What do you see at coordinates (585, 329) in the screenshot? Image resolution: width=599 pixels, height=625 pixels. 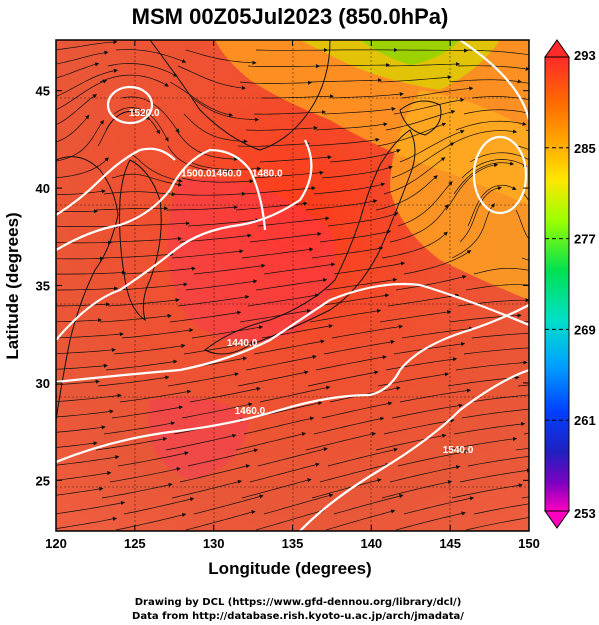 I see `colorbar-tick-label: 269` at bounding box center [585, 329].